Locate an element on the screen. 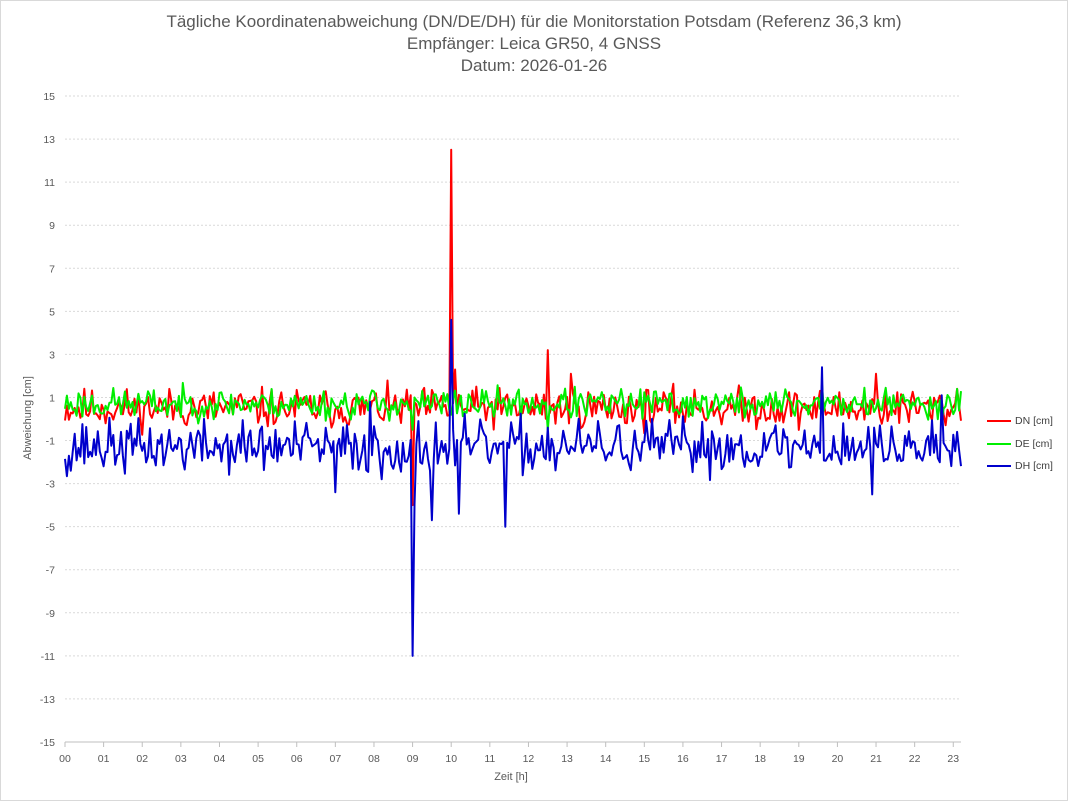 Image resolution: width=1068 pixels, height=801 pixels. chart-subtitle: Empfänger: Leica GR50, 4 GNSS is located at coordinates (534, 43).